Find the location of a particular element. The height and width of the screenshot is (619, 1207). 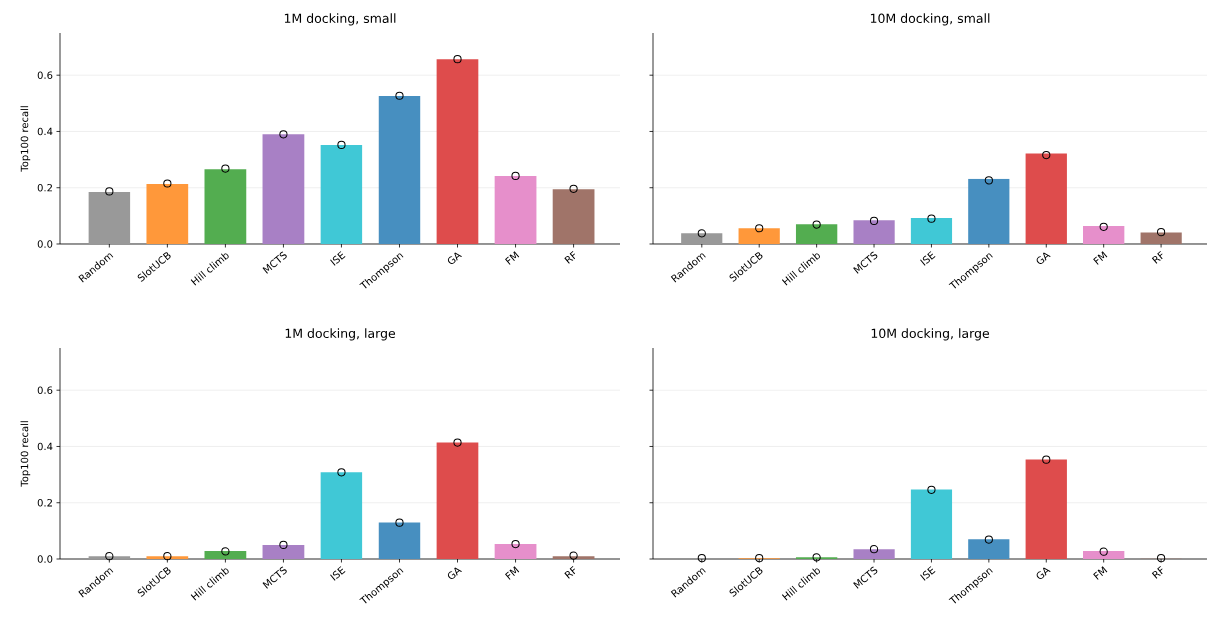

chart-title: 10M docking, small is located at coordinates (930, 19).